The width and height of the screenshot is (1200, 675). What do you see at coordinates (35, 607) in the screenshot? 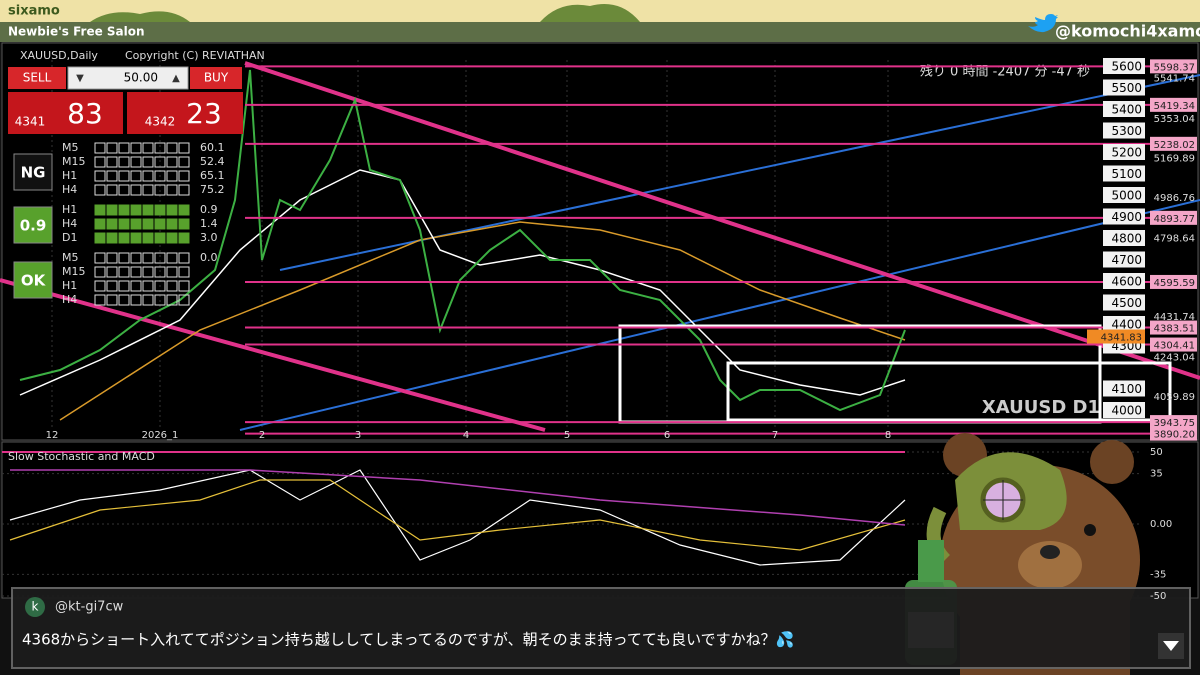
I see `avatar-letter: k` at bounding box center [35, 607].